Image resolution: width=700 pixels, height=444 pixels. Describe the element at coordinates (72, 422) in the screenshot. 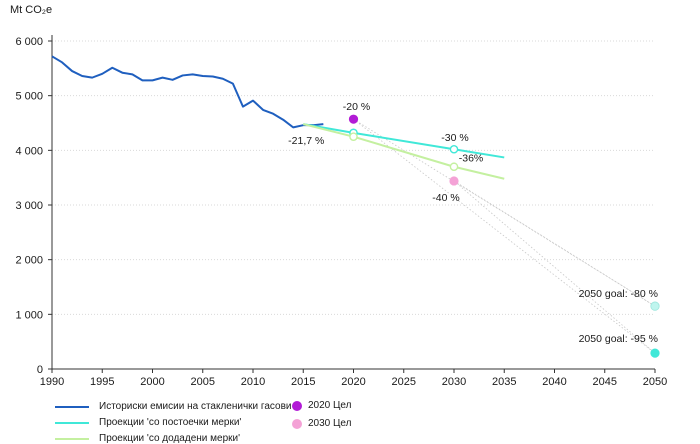

I see `legend-swatch-existing-measures` at that location.